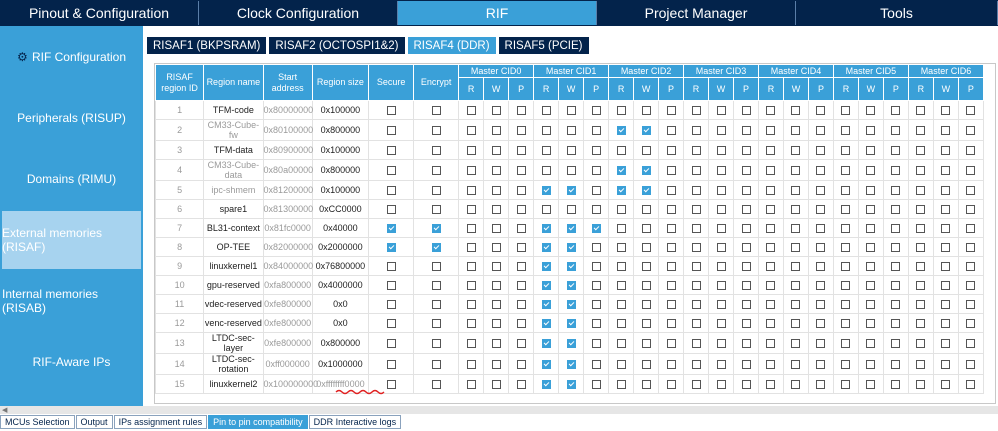 Image resolution: width=998 pixels, height=431 pixels. Describe the element at coordinates (287, 209) in the screenshot. I see `start-address-cell: 0x81300000` at that location.